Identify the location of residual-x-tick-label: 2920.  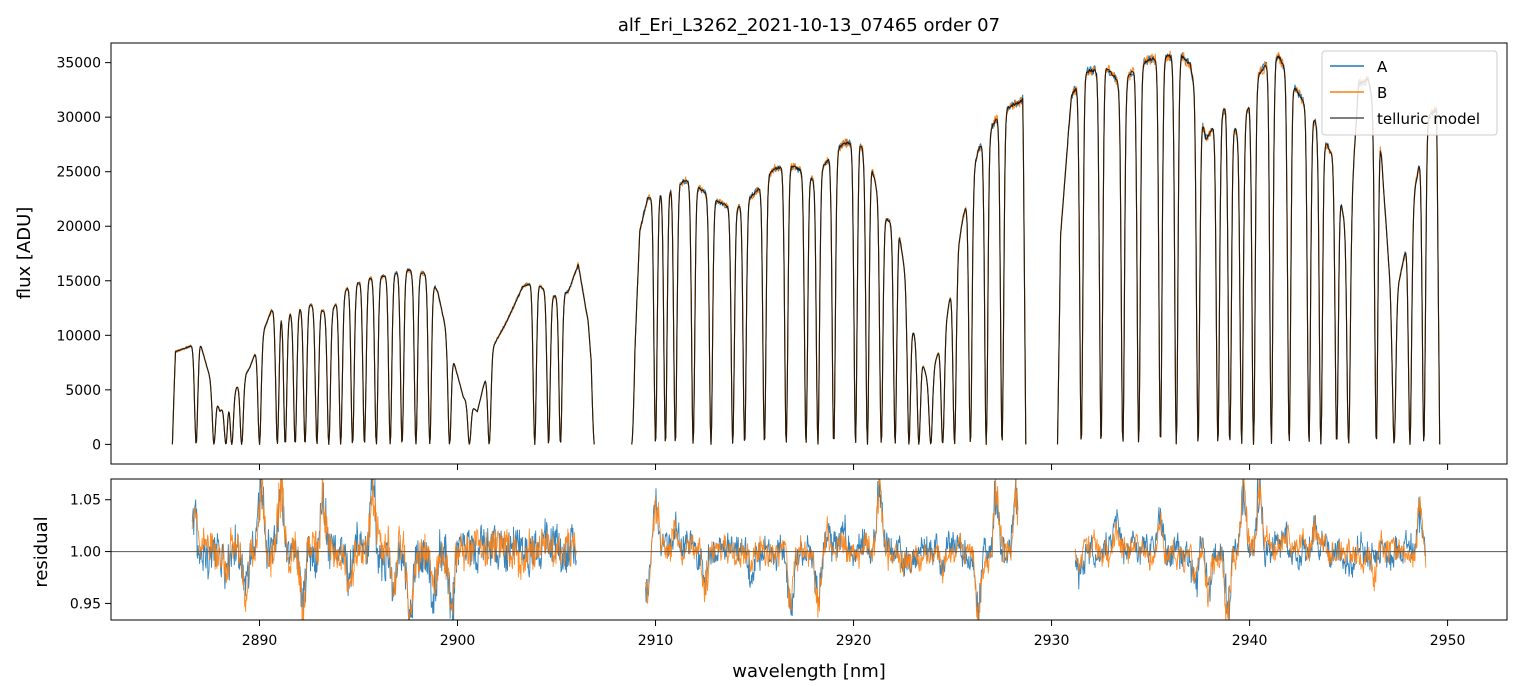
(854, 641).